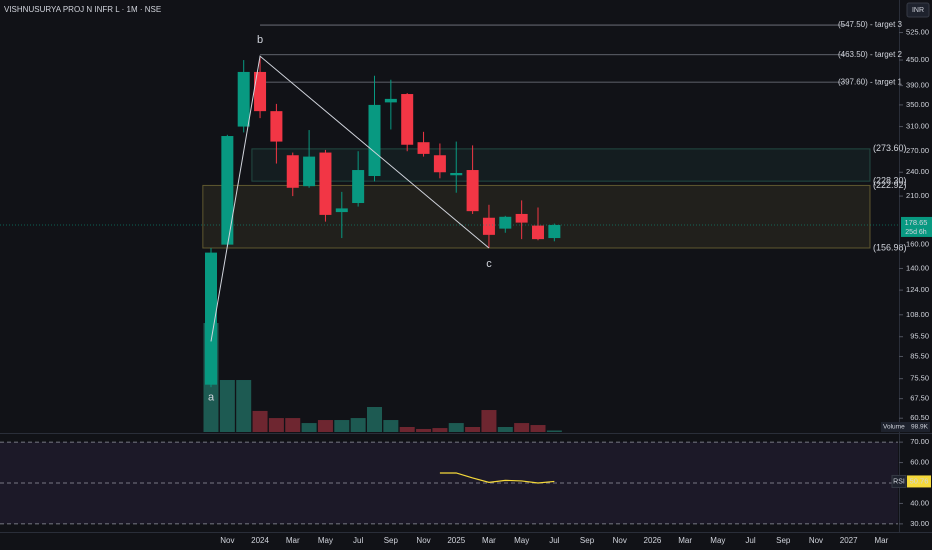 The height and width of the screenshot is (550, 932). Describe the element at coordinates (917, 32) in the screenshot. I see `price-tick-label: 525.00` at that location.